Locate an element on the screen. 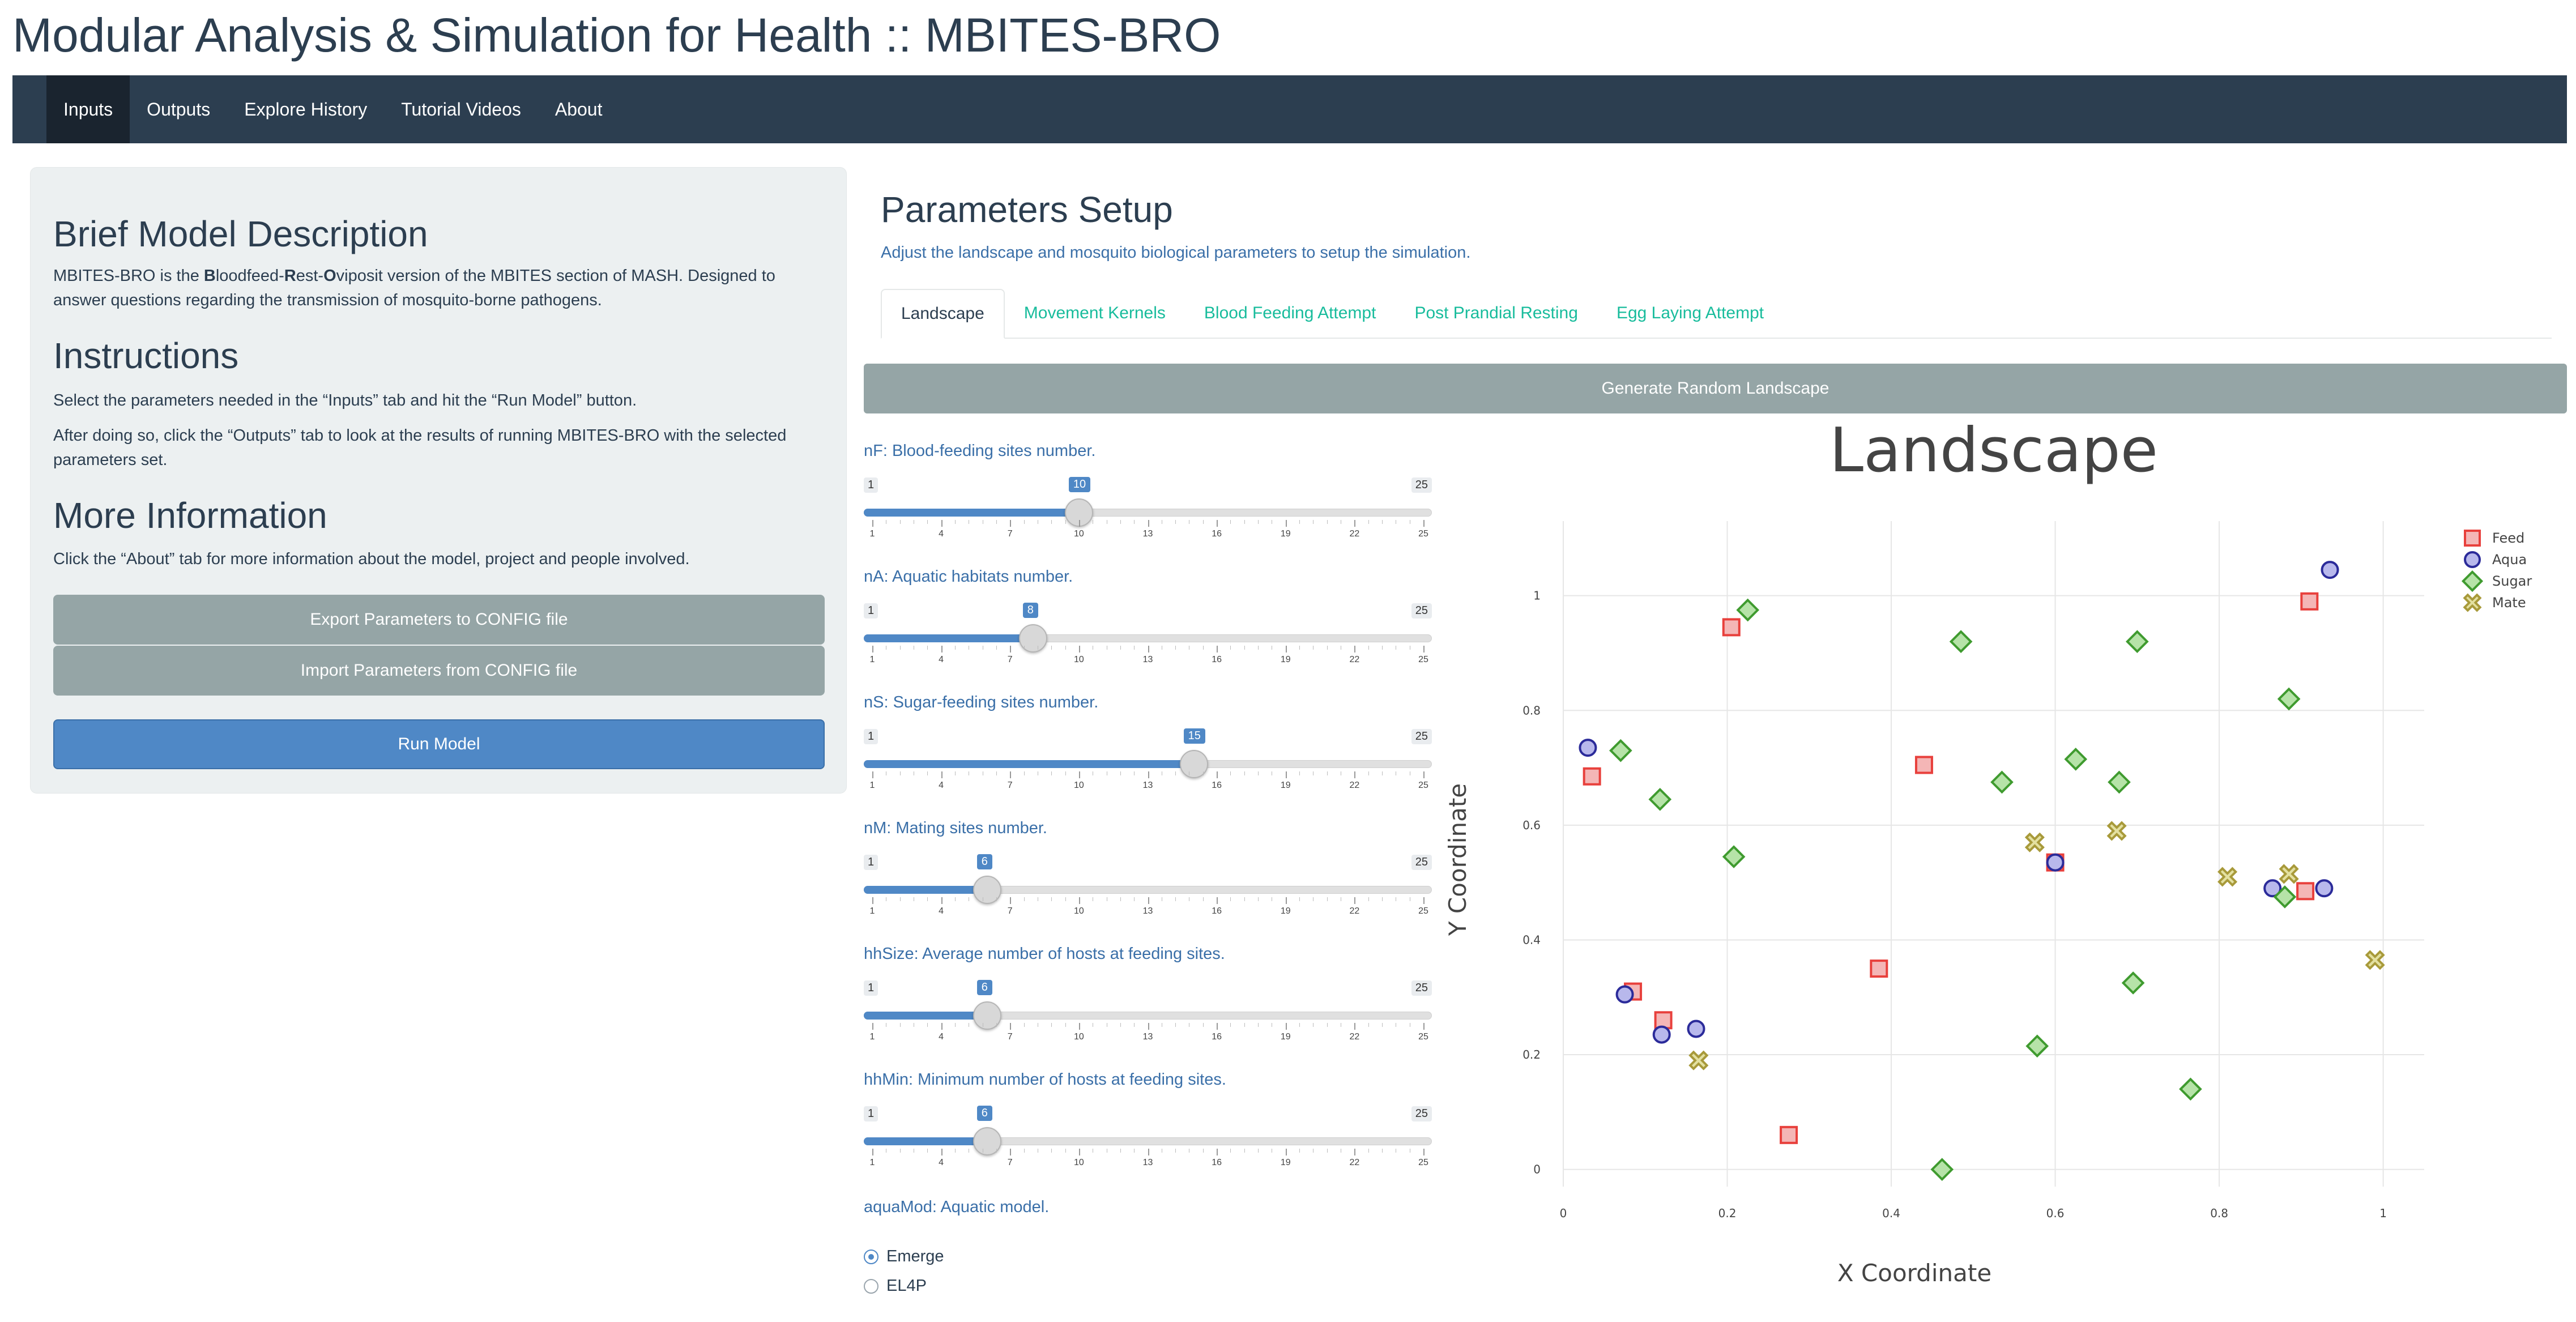 The image size is (2576, 1322). tab-egg-laying-attempt: Egg Laying Attempt is located at coordinates (1690, 313).